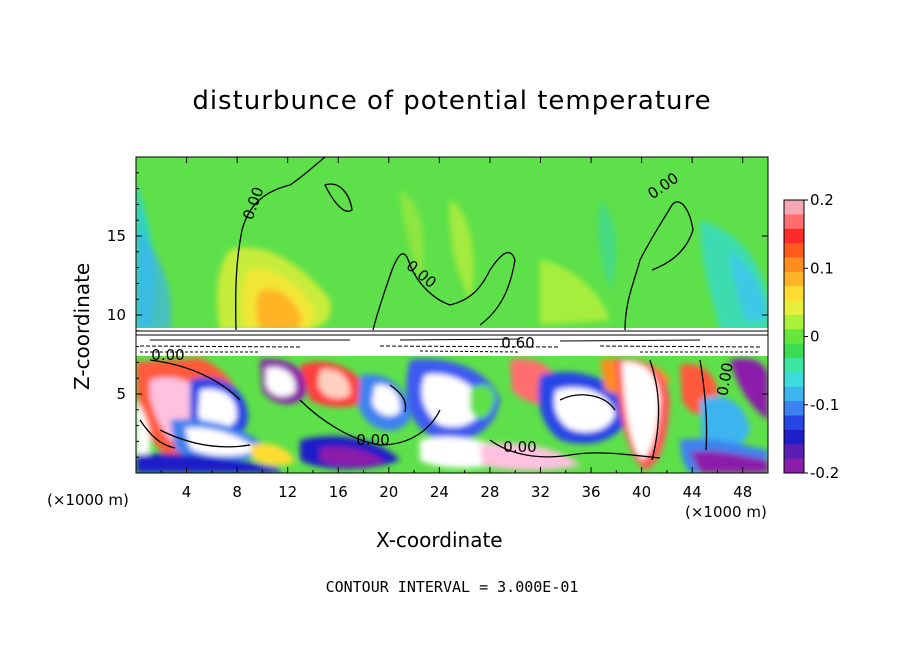  I want to click on x-tick-label: 28, so click(489, 492).